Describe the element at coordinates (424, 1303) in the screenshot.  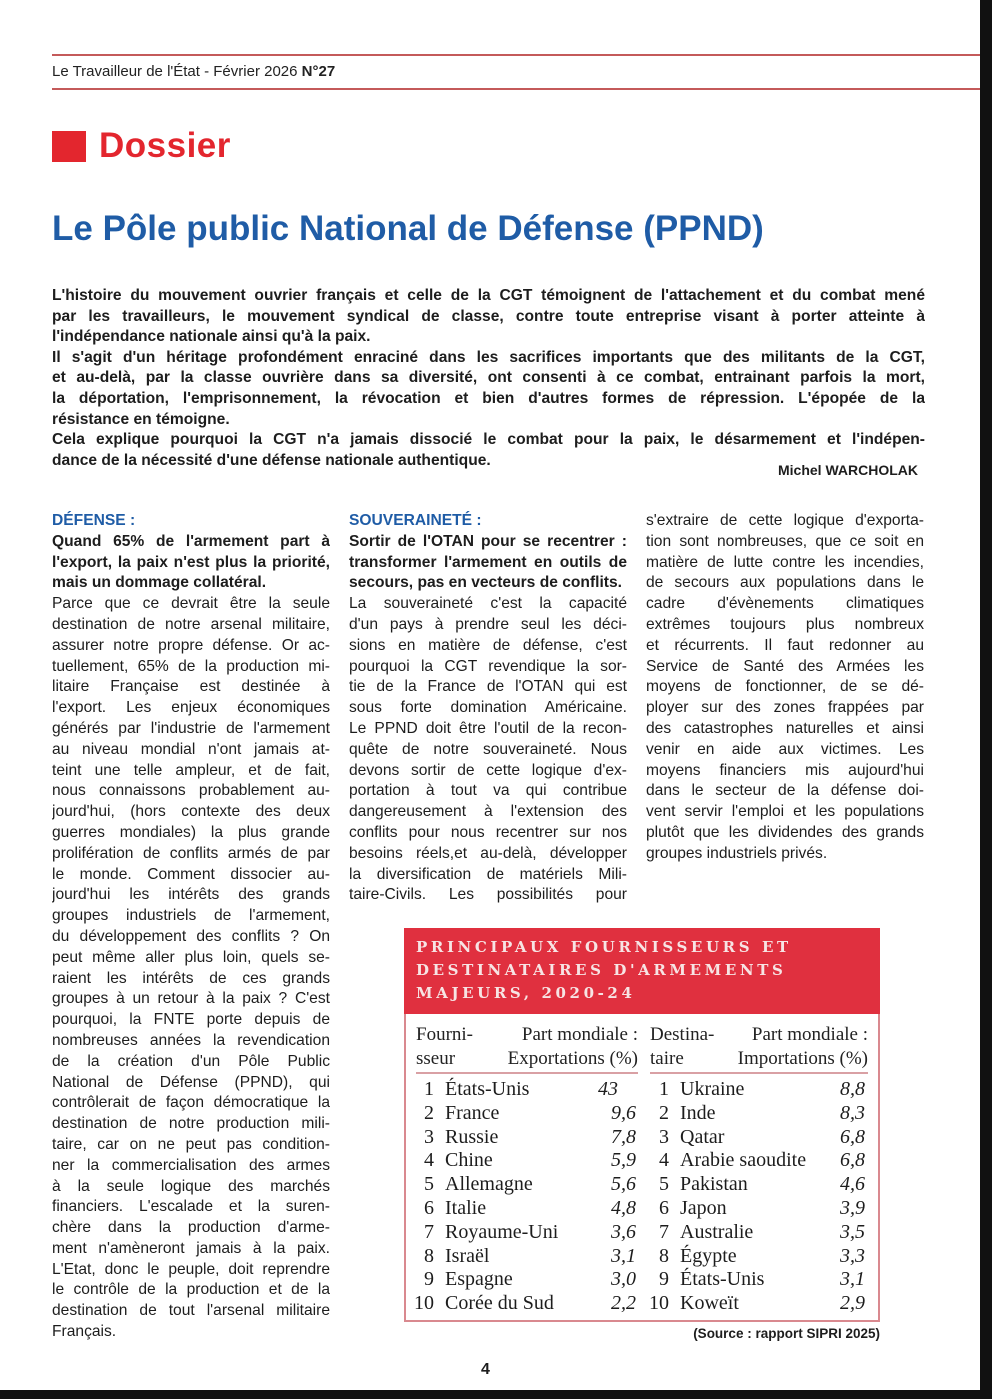
I see `row-rank: 10` at that location.